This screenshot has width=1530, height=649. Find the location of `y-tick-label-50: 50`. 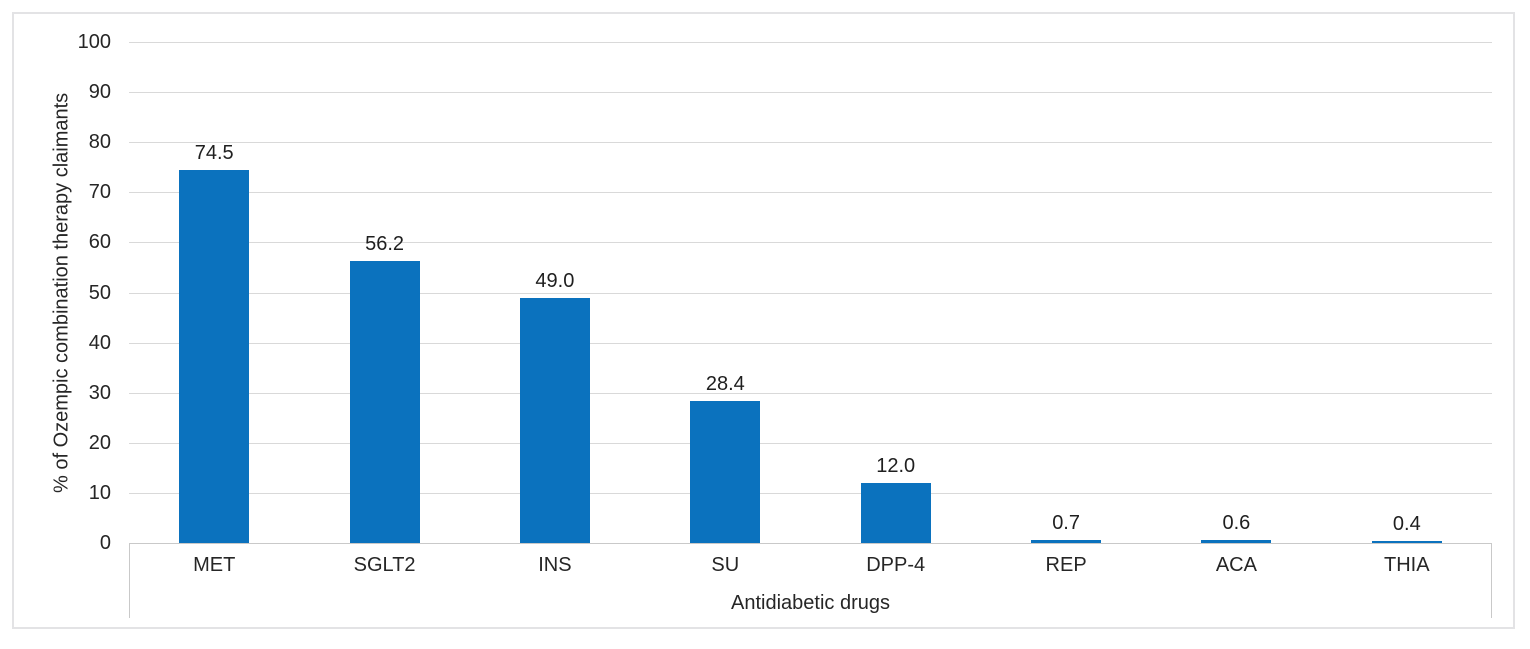

y-tick-label-50: 50 is located at coordinates (99, 292).